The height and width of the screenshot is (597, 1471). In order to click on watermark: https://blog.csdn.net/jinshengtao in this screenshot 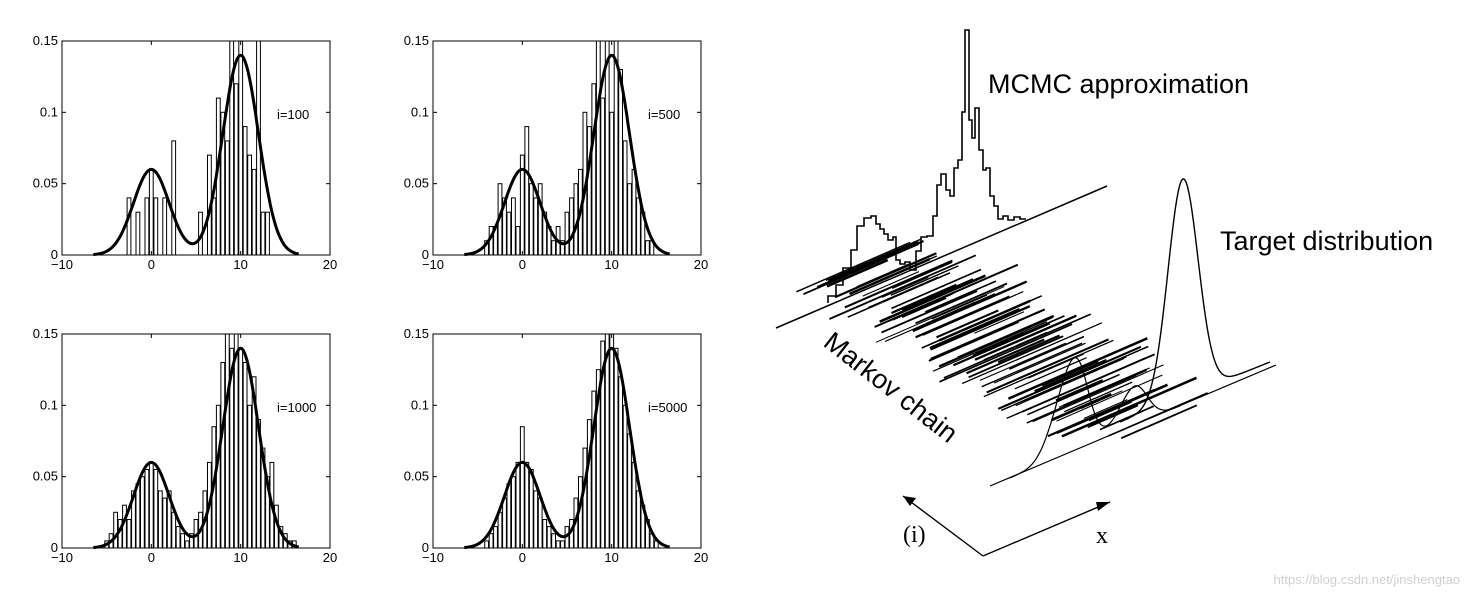, I will do `click(1367, 579)`.